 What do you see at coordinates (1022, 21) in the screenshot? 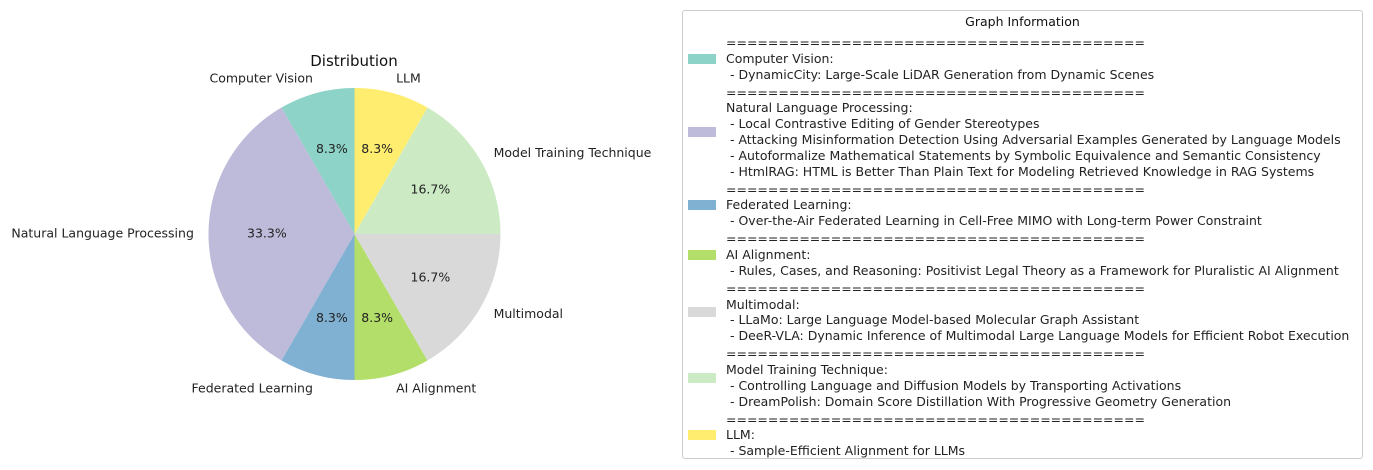
I see `legend-title: Graph Information` at bounding box center [1022, 21].